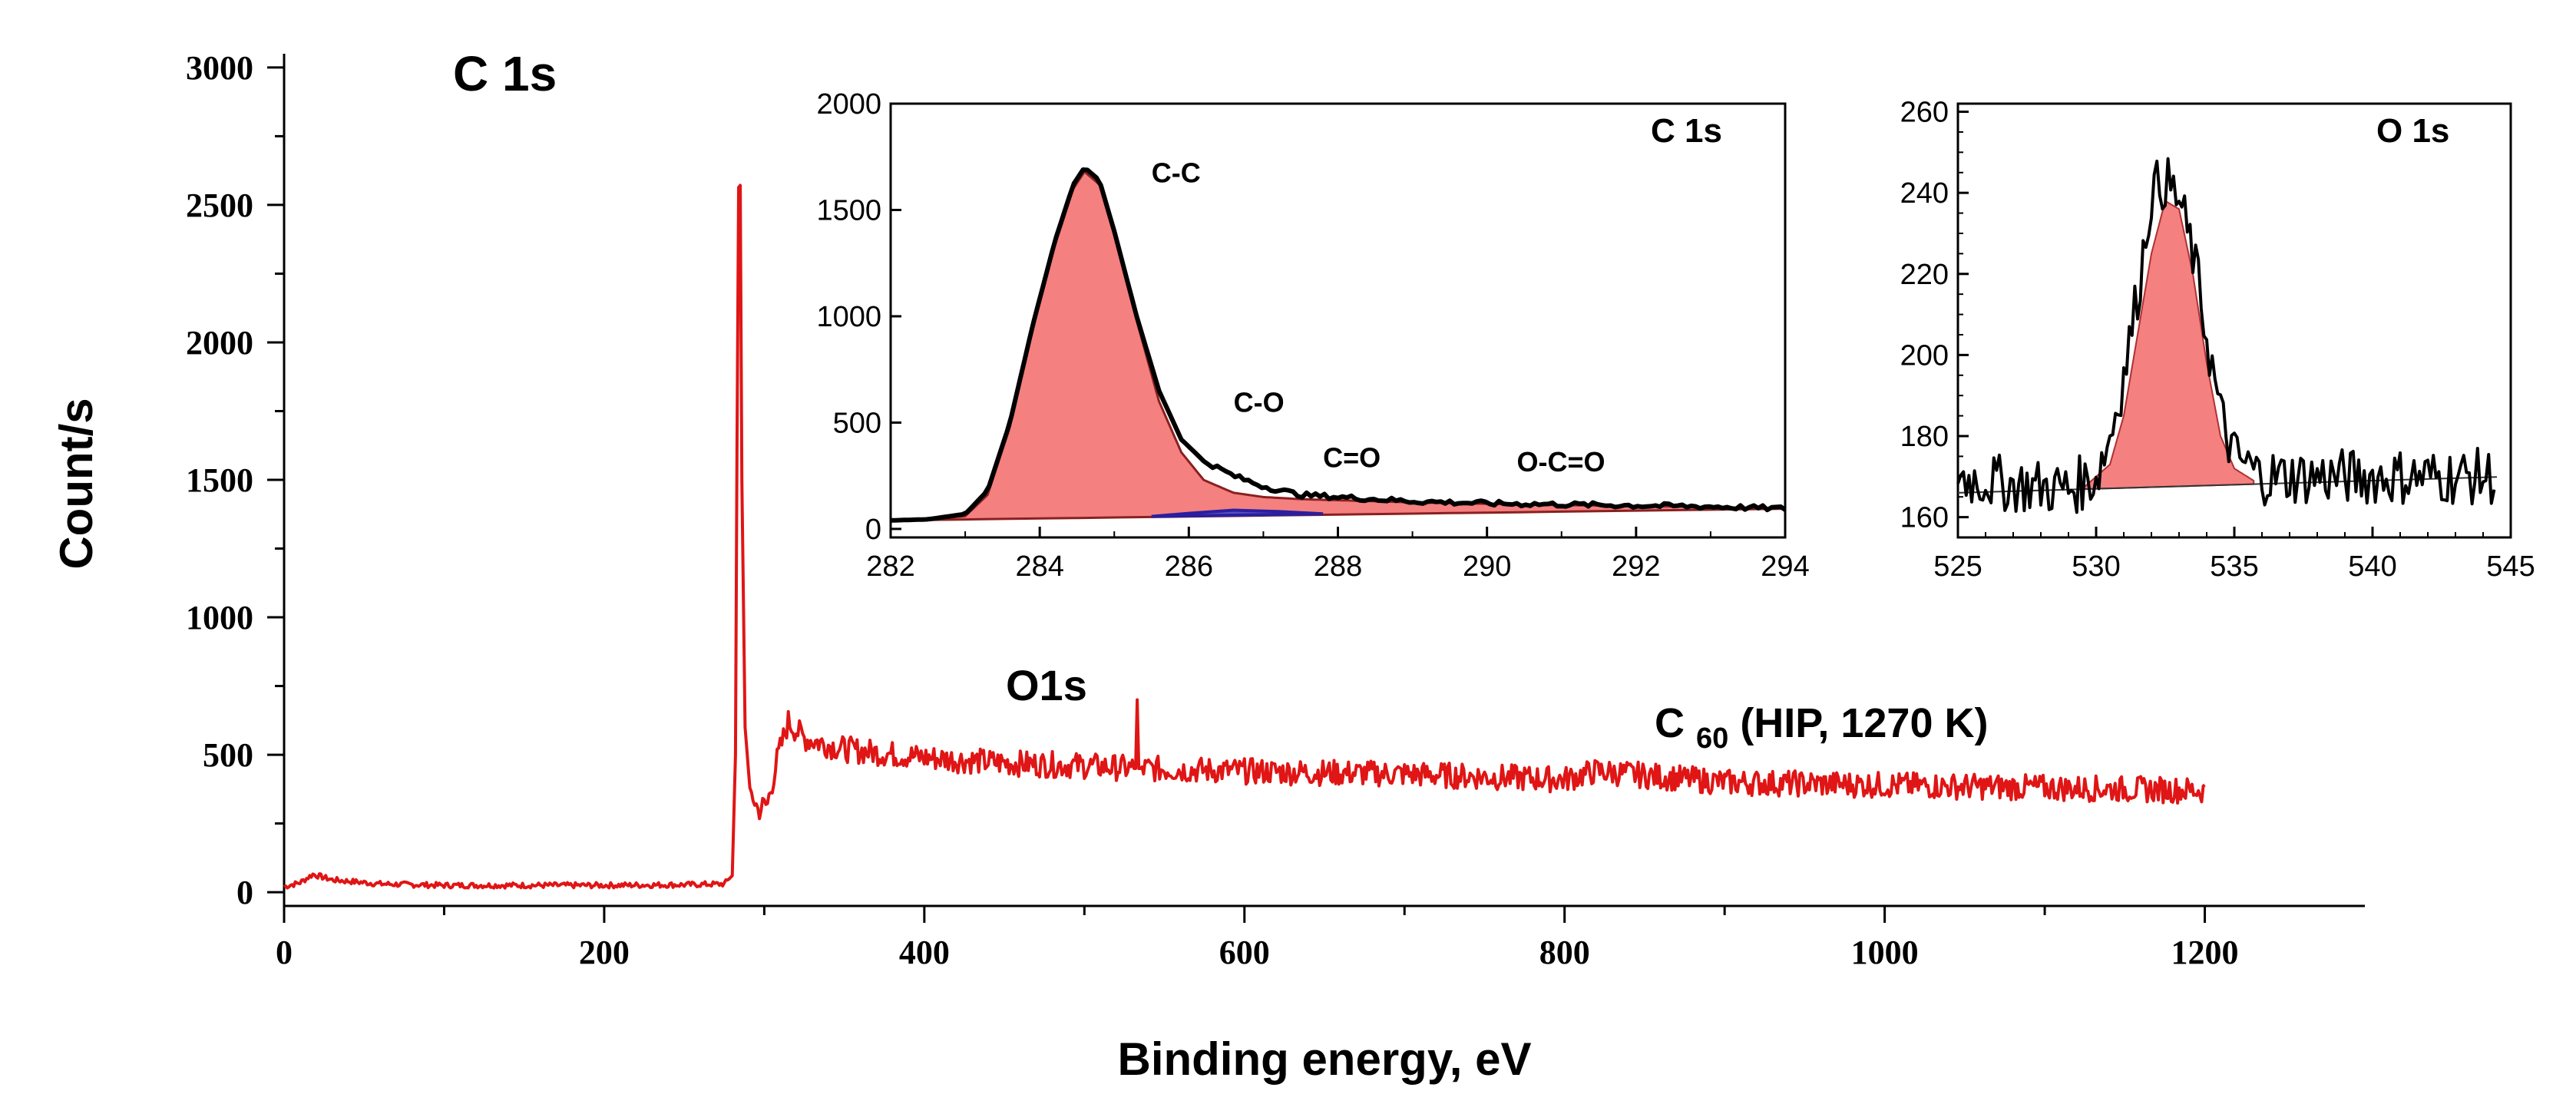 The image size is (2576, 1114). What do you see at coordinates (1924, 518) in the screenshot?
I see `inset-o1s-y-tick-label: 160` at bounding box center [1924, 518].